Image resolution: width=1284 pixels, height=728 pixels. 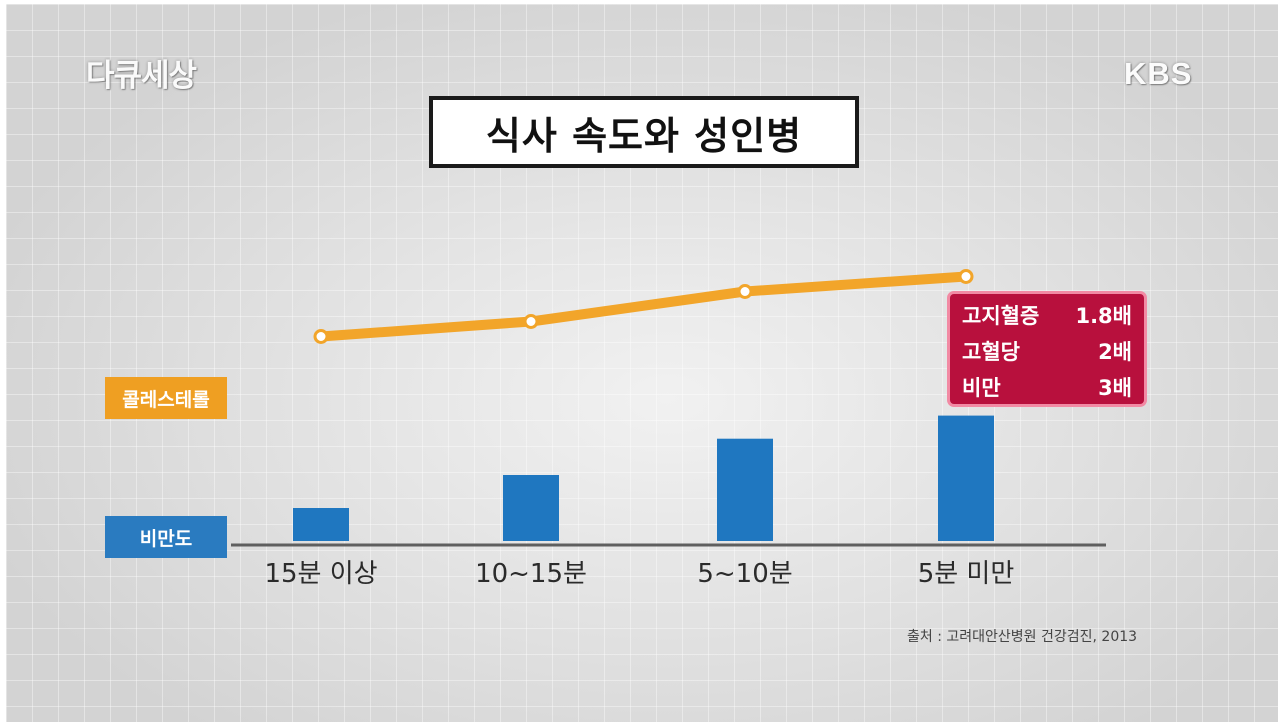 I want to click on ratio-label: 비만, so click(x=981, y=388).